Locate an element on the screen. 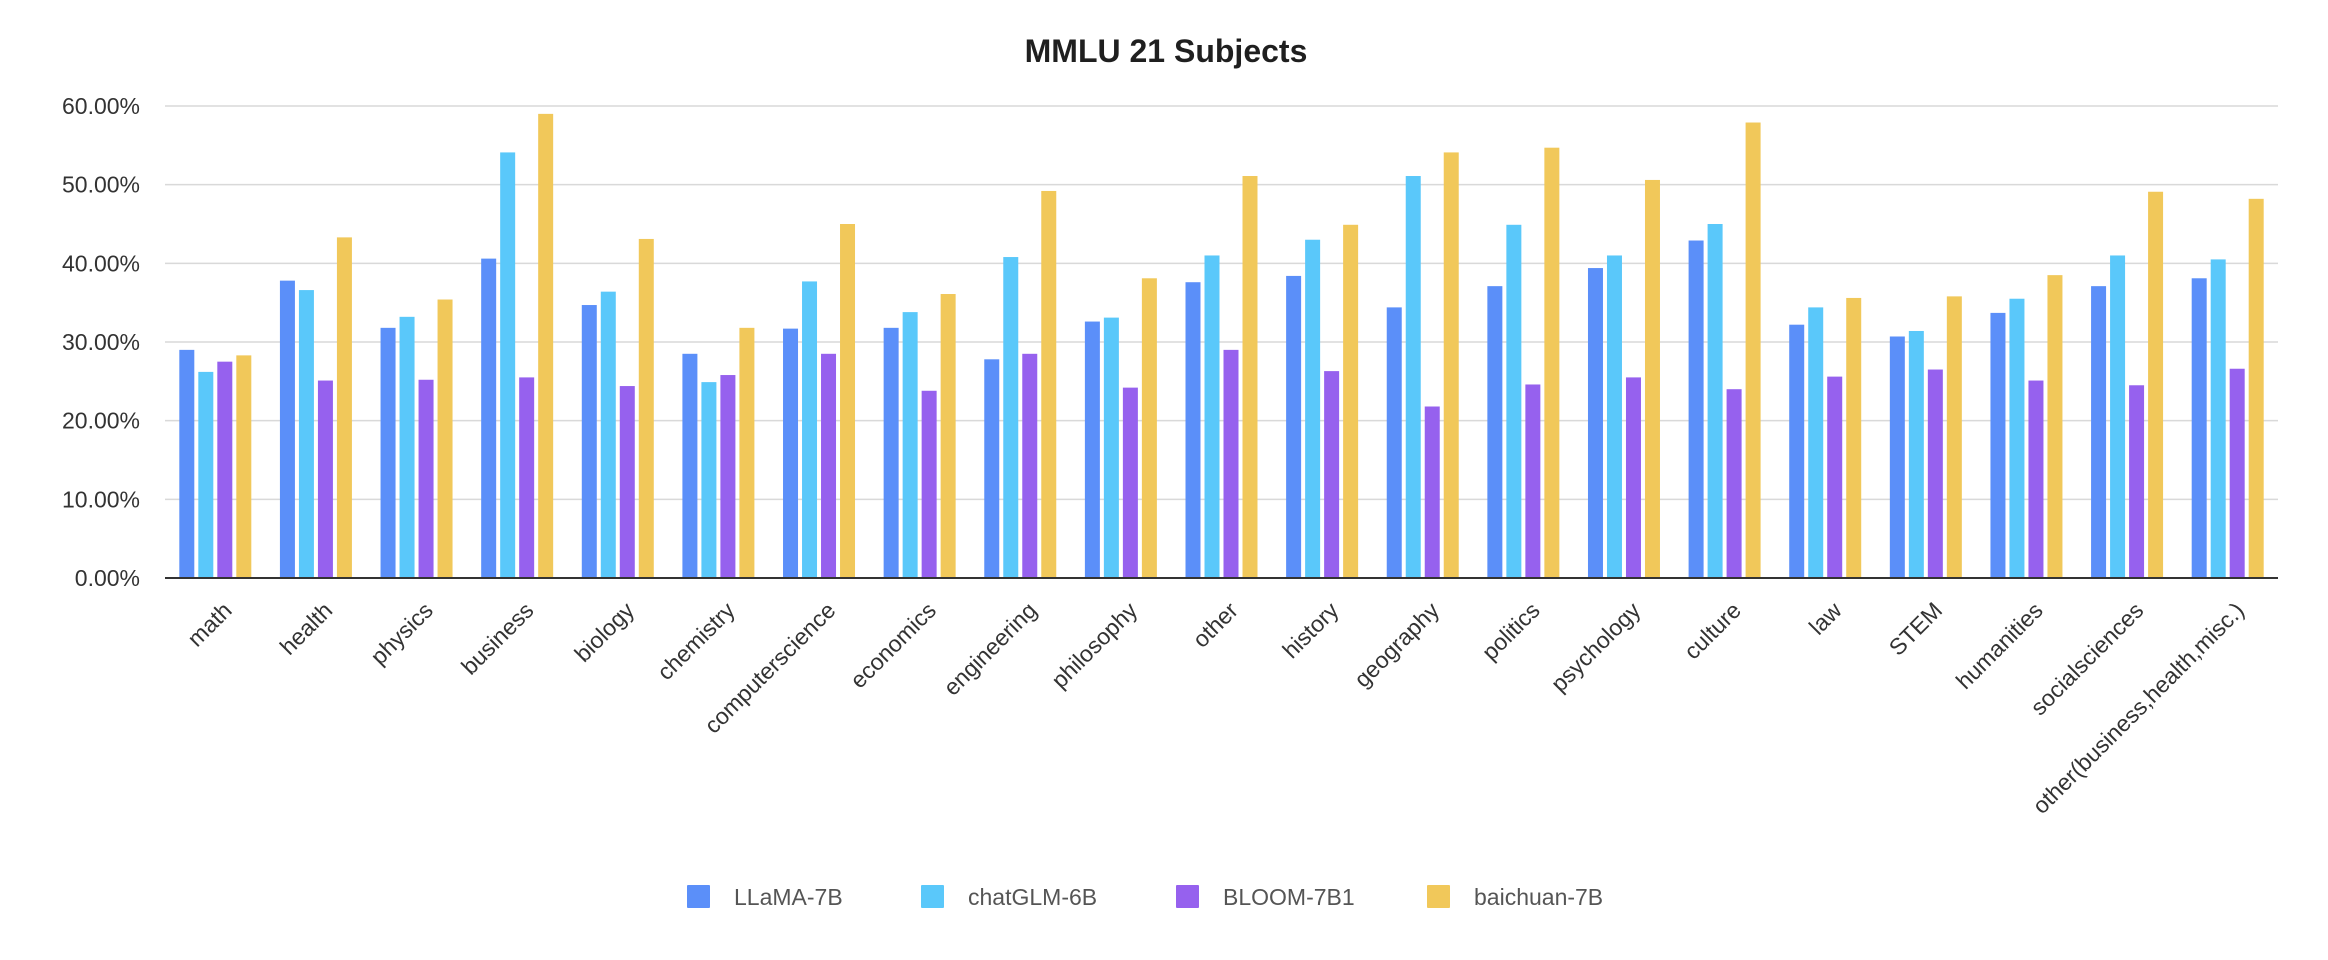 This screenshot has height=960, width=2328. bar-chatGLM-6B-politics is located at coordinates (1514, 401).